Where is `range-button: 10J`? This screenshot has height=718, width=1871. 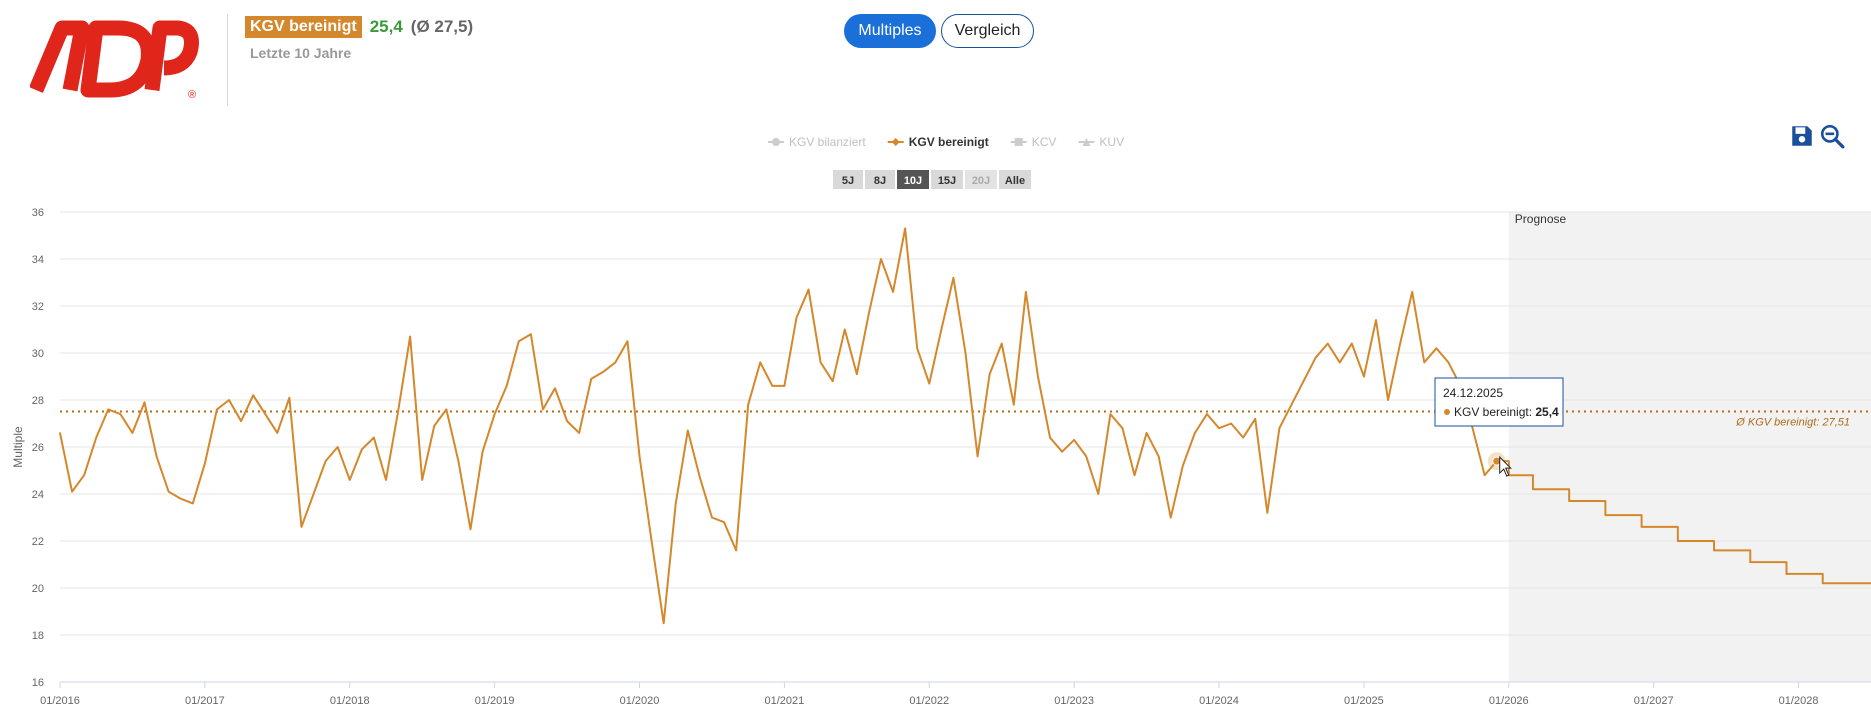 range-button: 10J is located at coordinates (913, 179).